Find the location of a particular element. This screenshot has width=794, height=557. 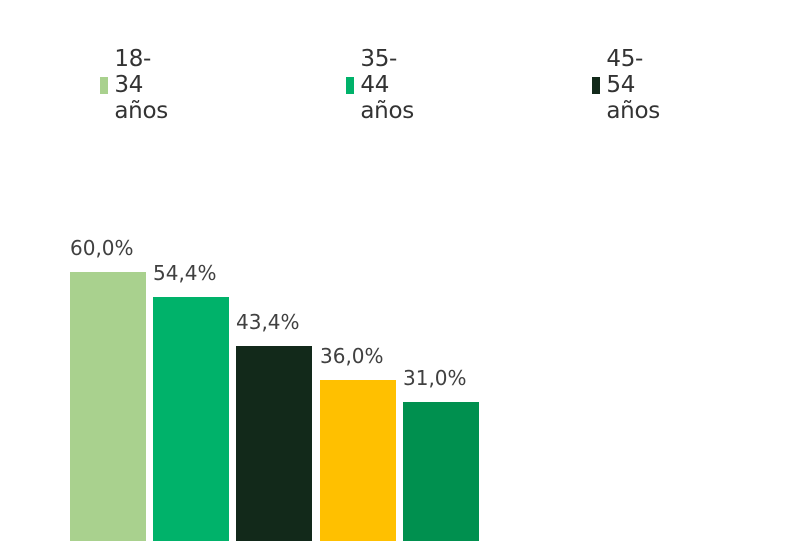

legend-item-18-34: 18-34 años is located at coordinates (138, 85).